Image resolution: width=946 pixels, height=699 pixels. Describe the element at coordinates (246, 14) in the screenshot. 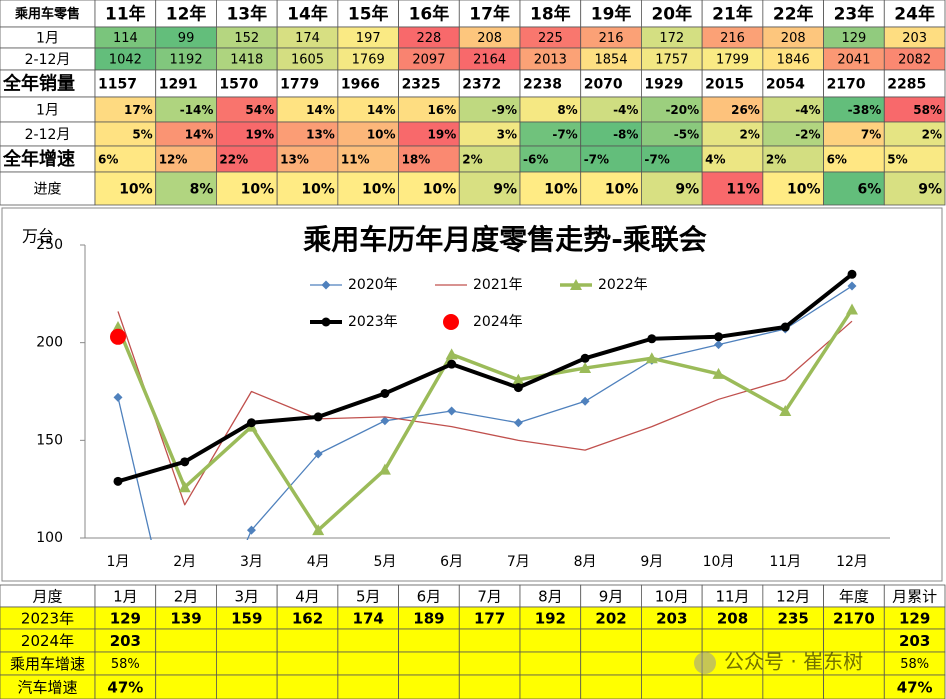

I see `cell-text: 13年` at that location.